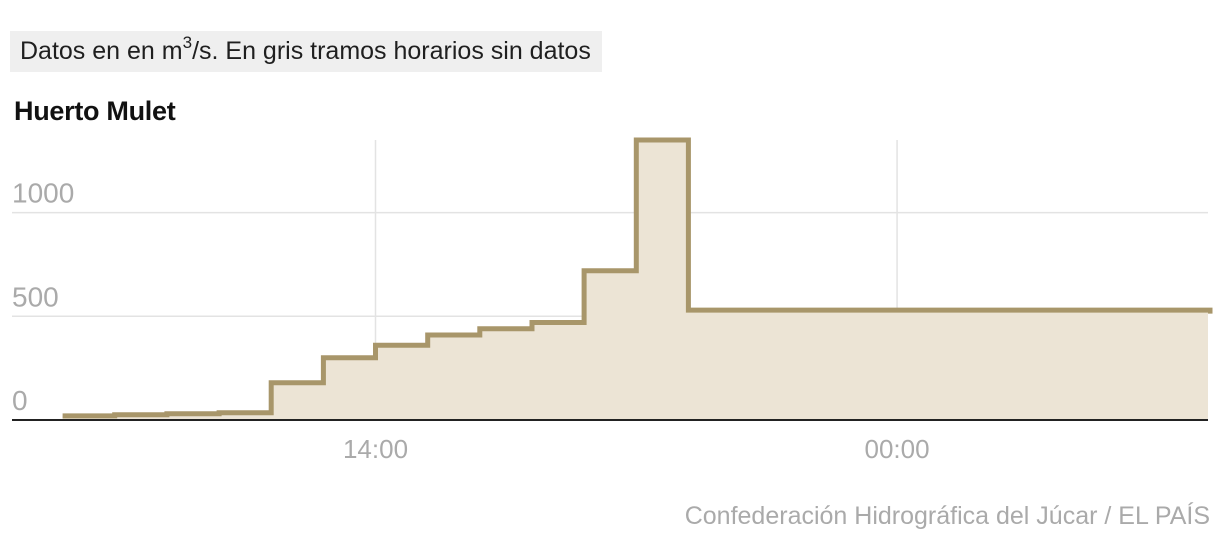  Describe the element at coordinates (375, 449) in the screenshot. I see `x-tick-label: 14:00` at that location.